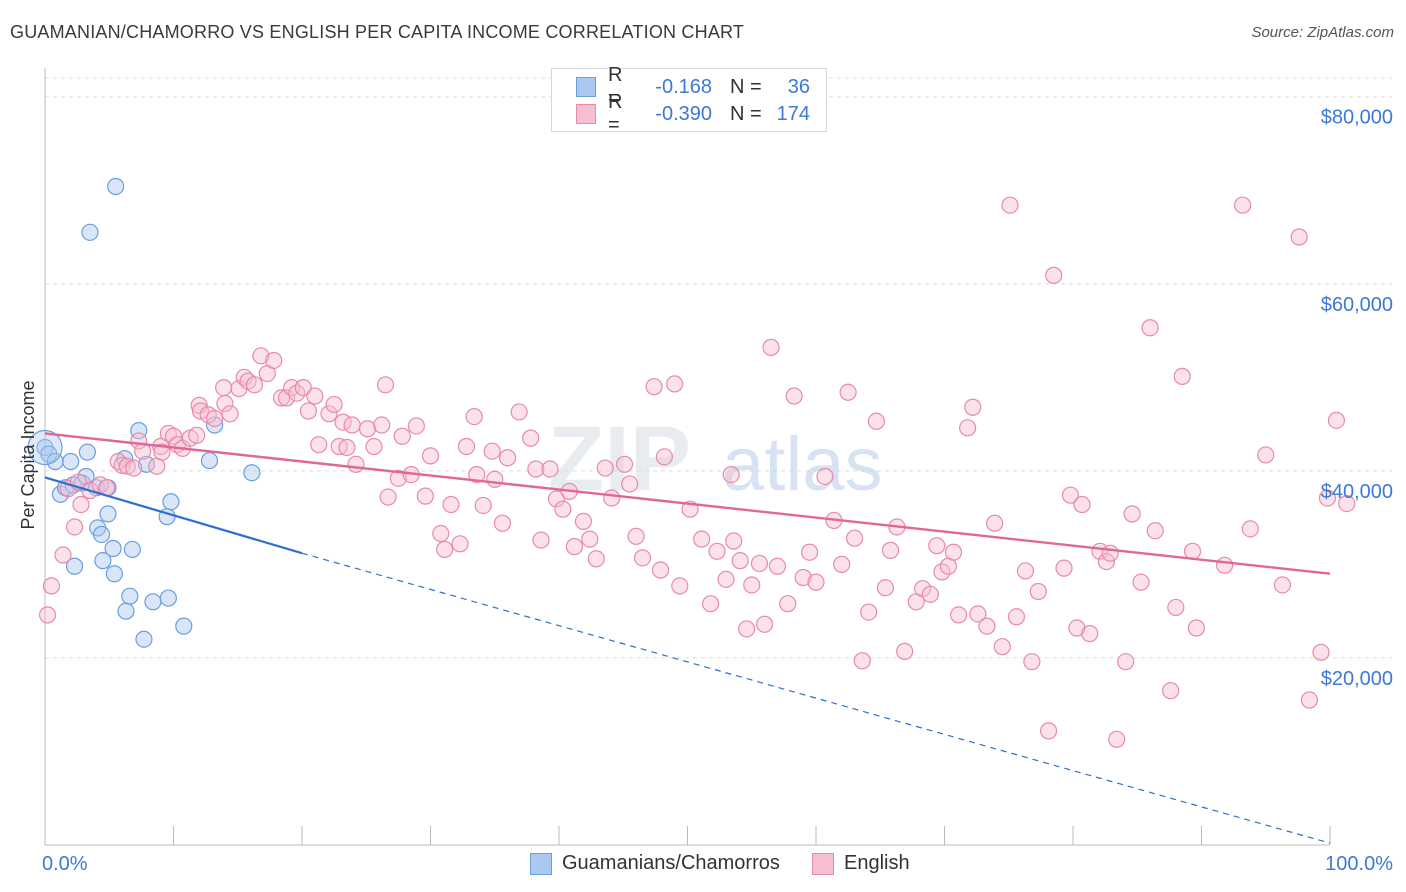 The height and width of the screenshot is (892, 1406). I want to click on y-tick-label: $80,000, so click(1357, 118).